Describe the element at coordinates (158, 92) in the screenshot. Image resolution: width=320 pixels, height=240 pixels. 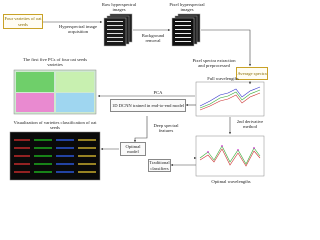
I see `pca-label: PCA` at that location.